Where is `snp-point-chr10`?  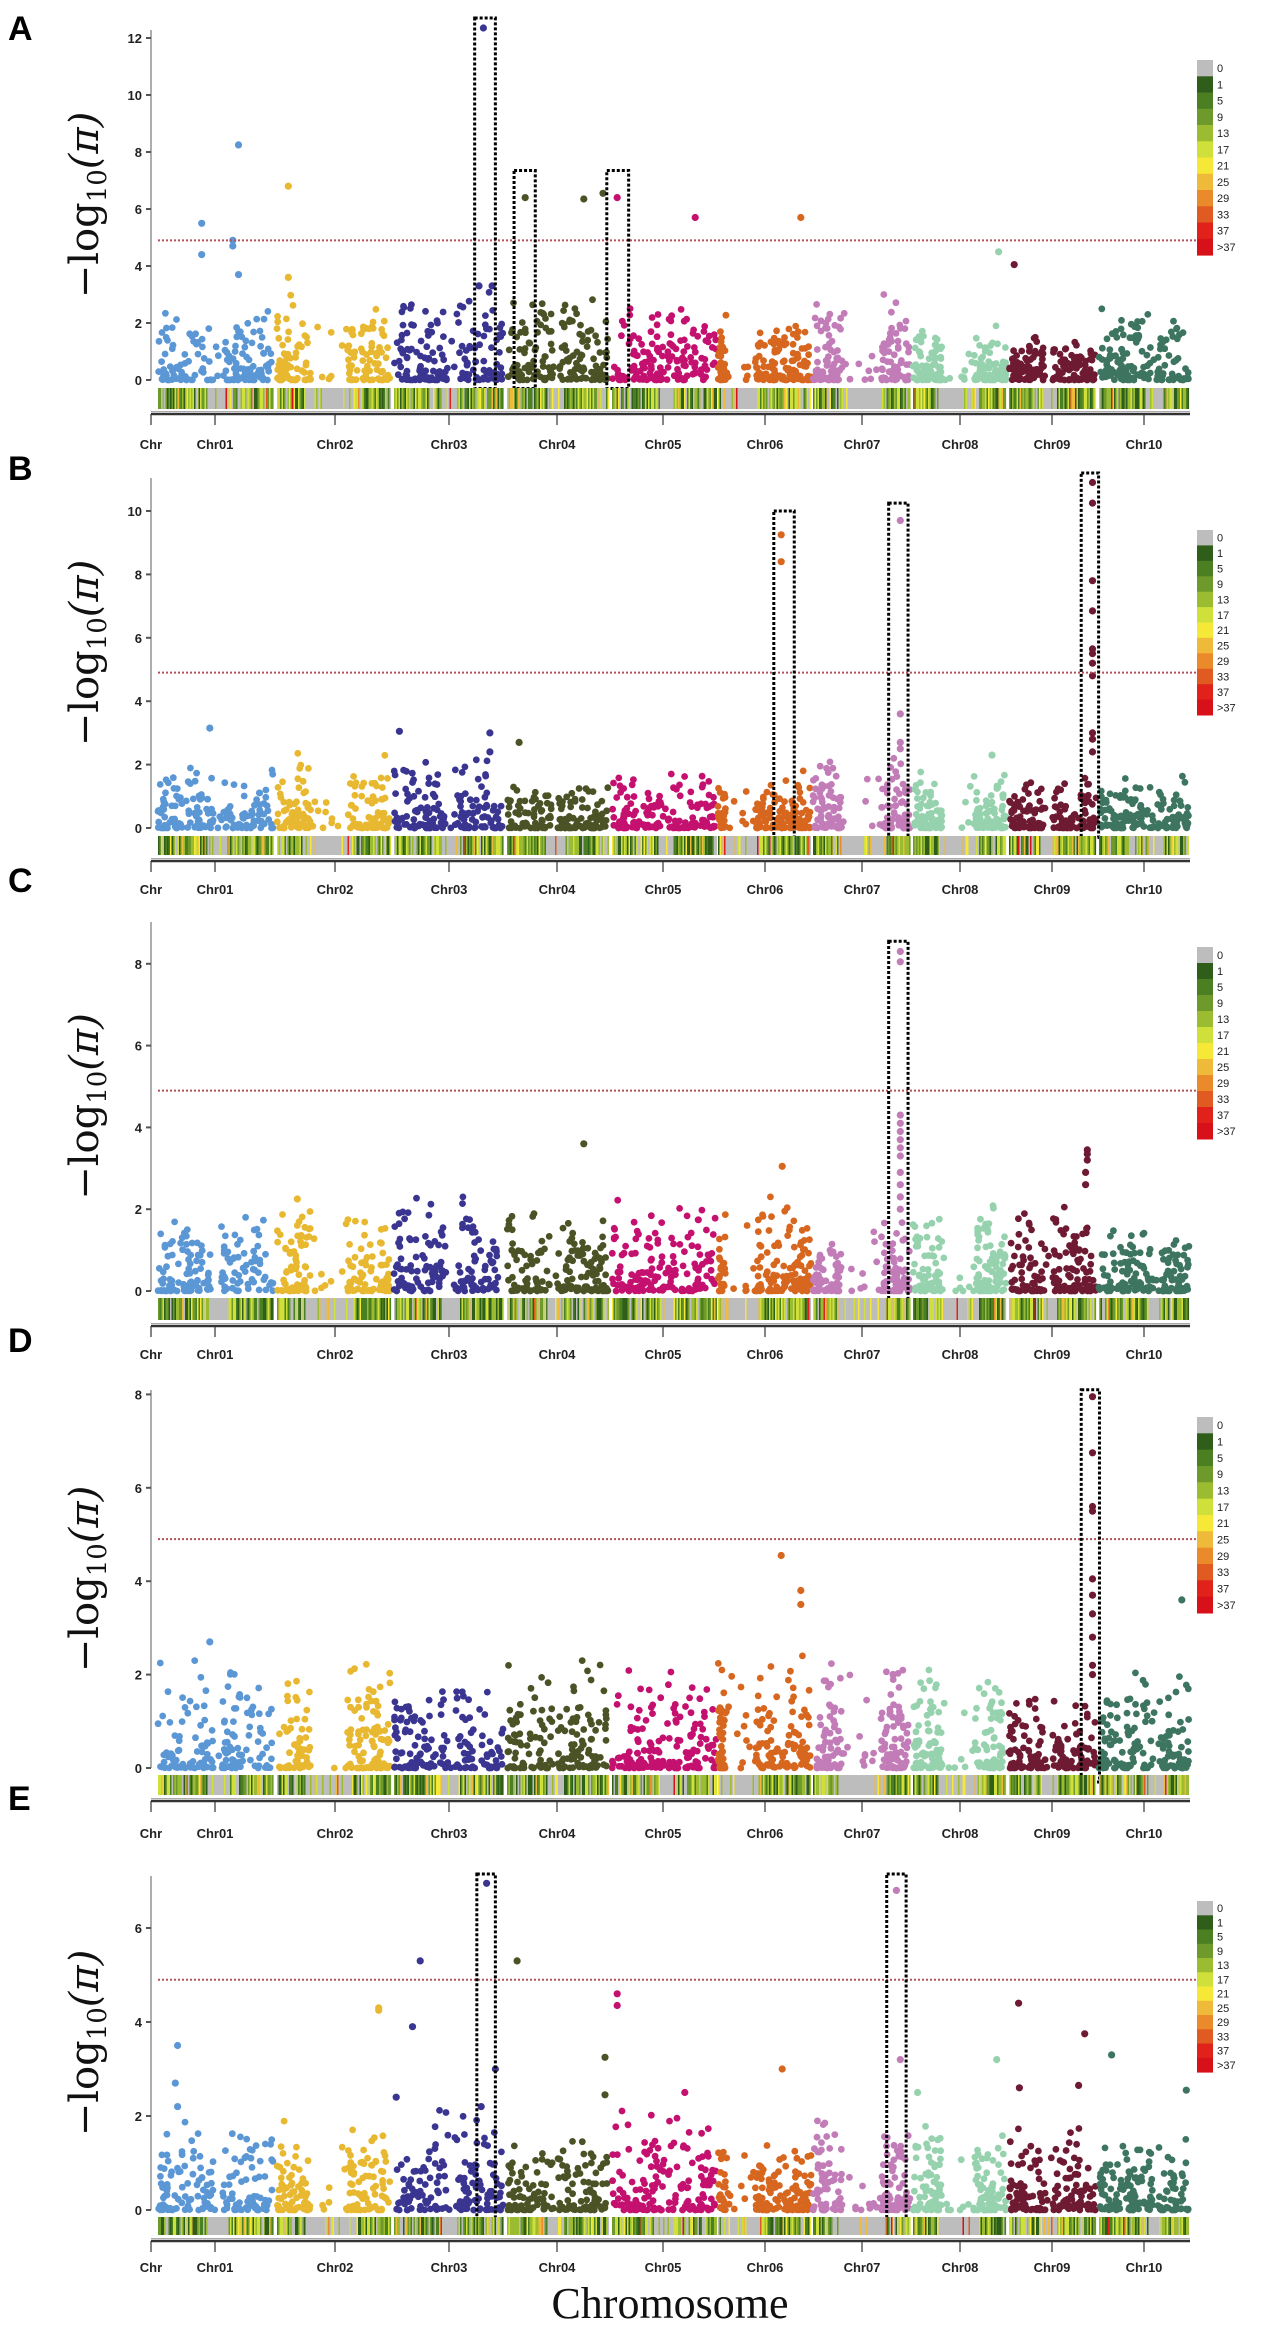
snp-point-chr10 is located at coordinates (1133, 828).